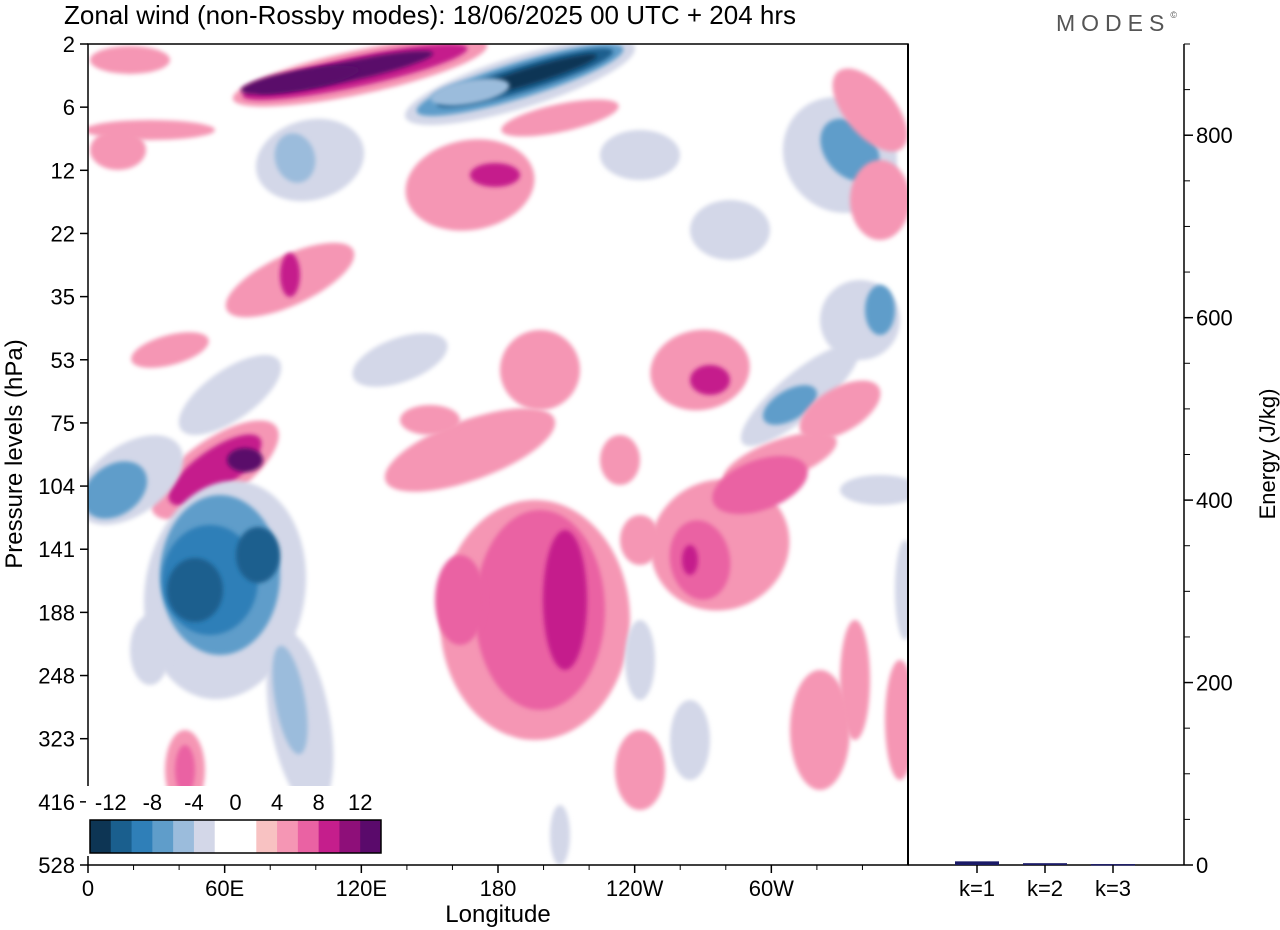 The width and height of the screenshot is (1280, 930). Describe the element at coordinates (361, 888) in the screenshot. I see `x-tick-label: 120E` at that location.